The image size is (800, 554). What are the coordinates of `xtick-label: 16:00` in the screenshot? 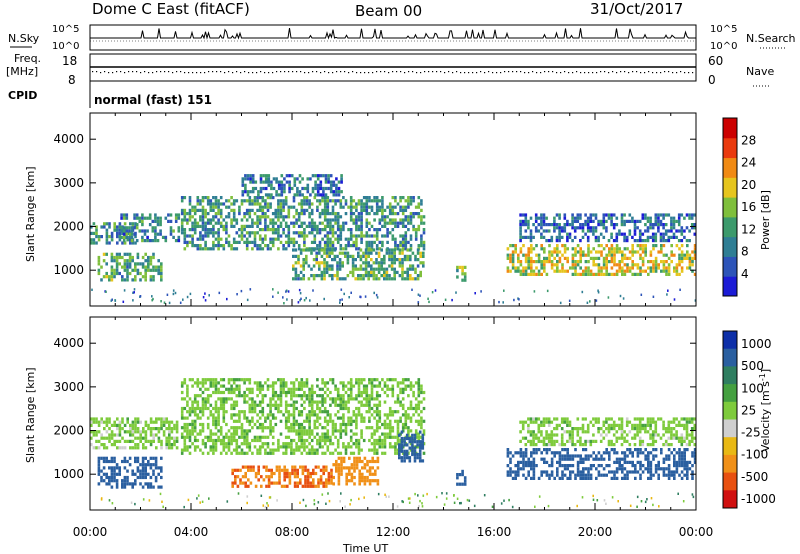 It's located at (494, 532).